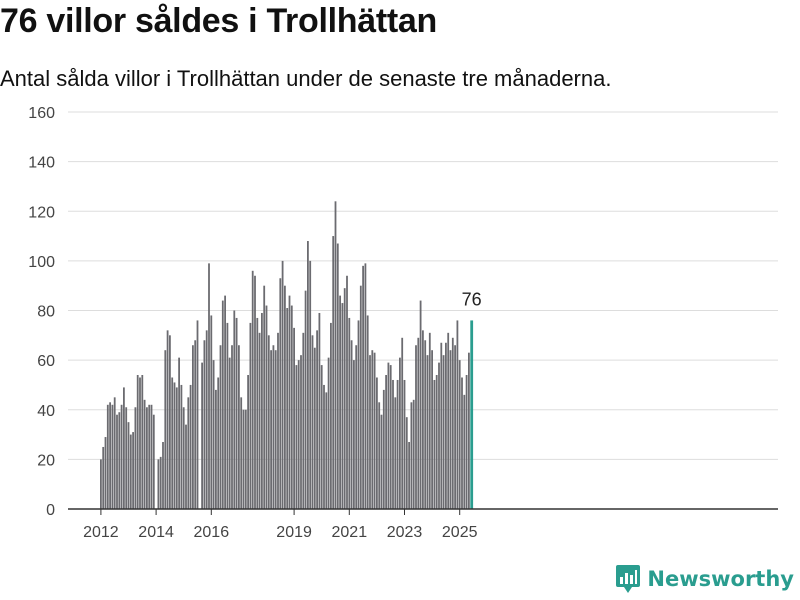  Describe the element at coordinates (628, 579) in the screenshot. I see `newsworthy-chart-icon` at that location.